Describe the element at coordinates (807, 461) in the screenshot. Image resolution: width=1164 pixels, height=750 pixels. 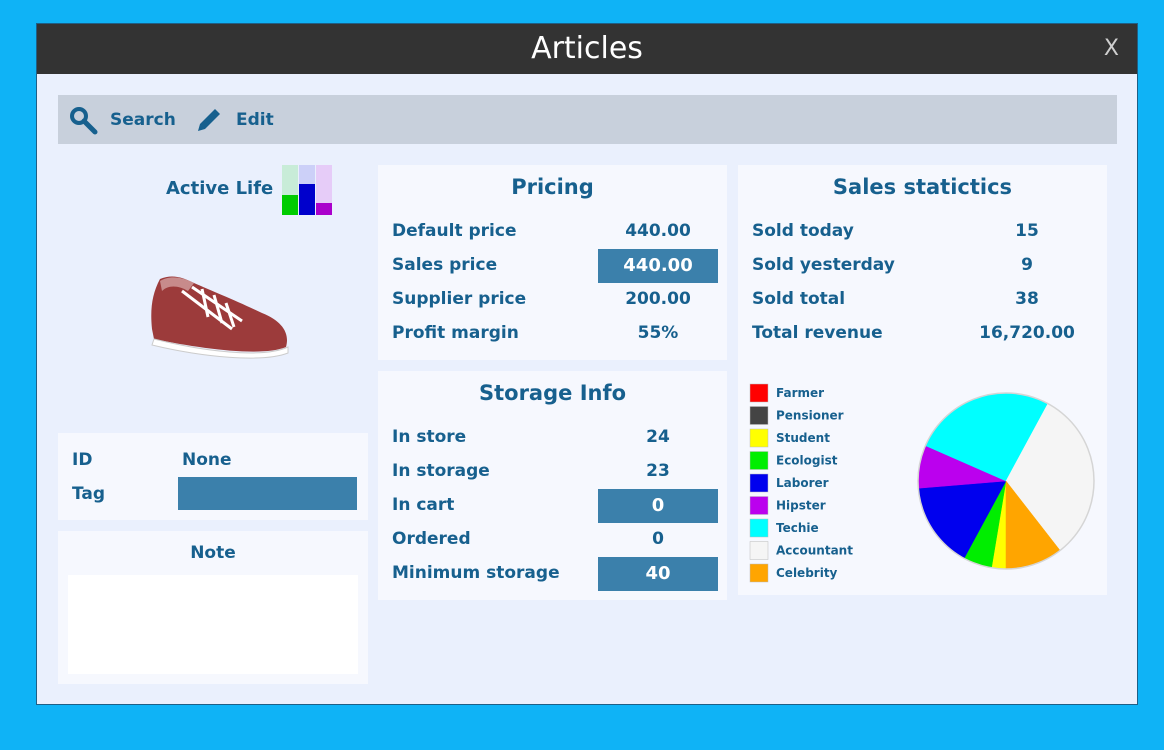
I see `legend-label: Ecologist` at that location.